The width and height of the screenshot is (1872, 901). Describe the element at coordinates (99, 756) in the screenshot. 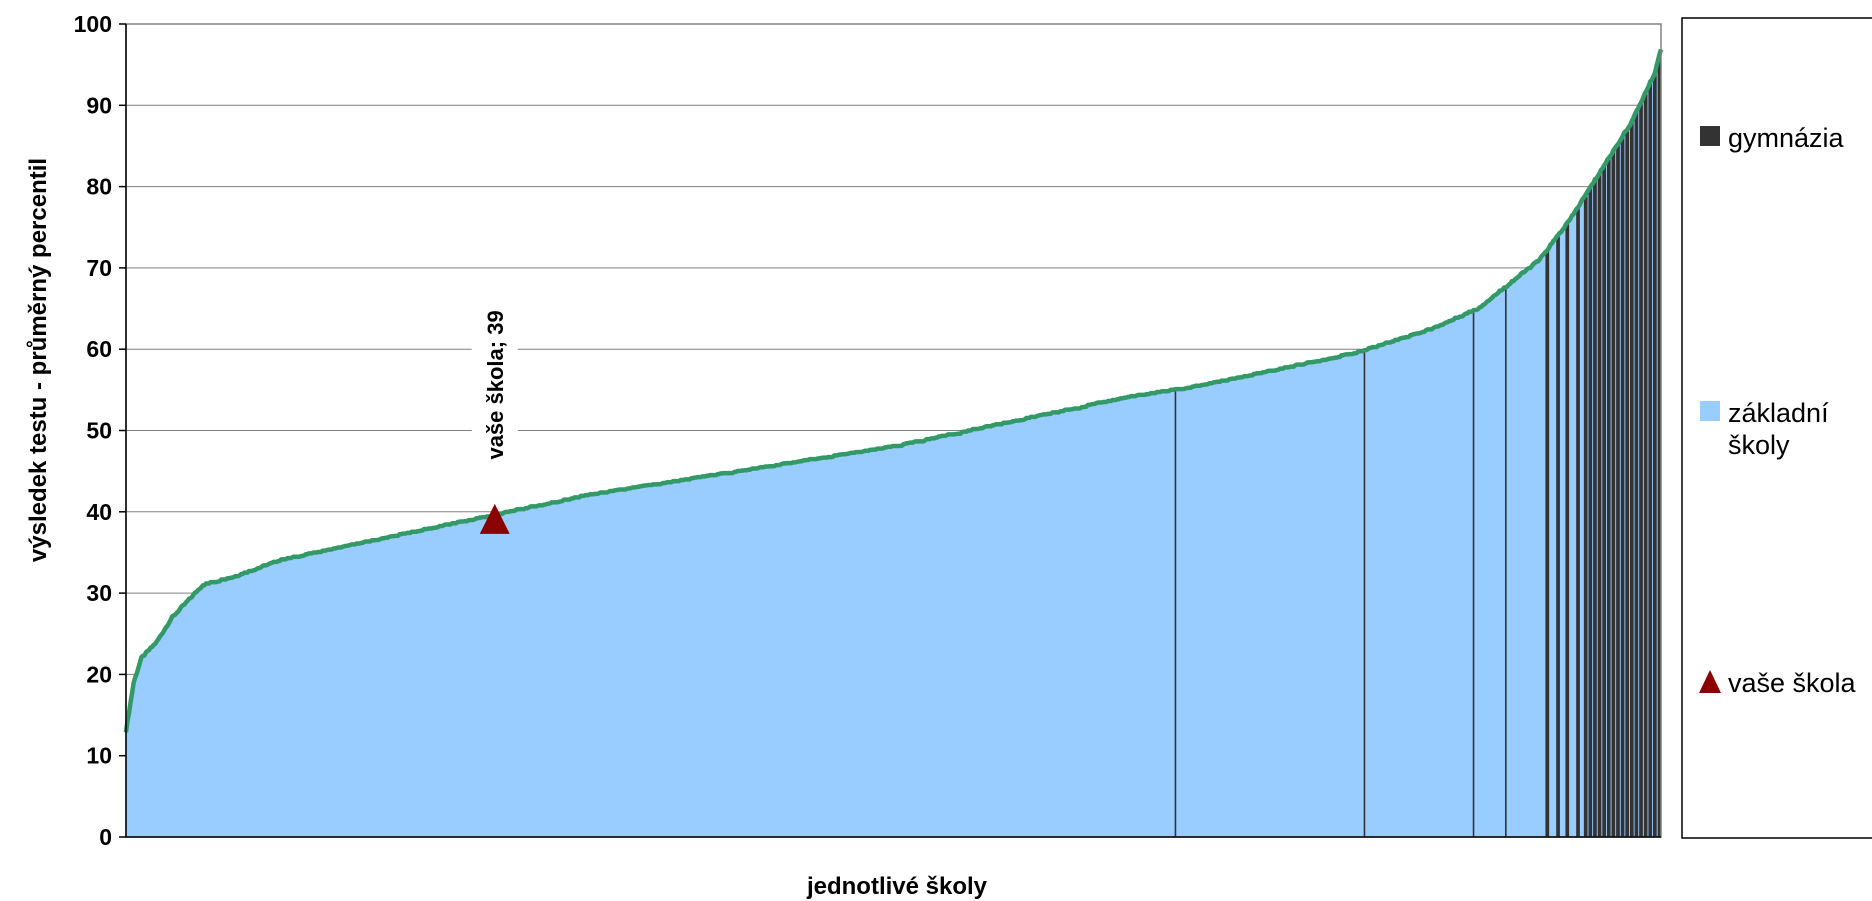

I see `y-tick-label-10: 10` at that location.